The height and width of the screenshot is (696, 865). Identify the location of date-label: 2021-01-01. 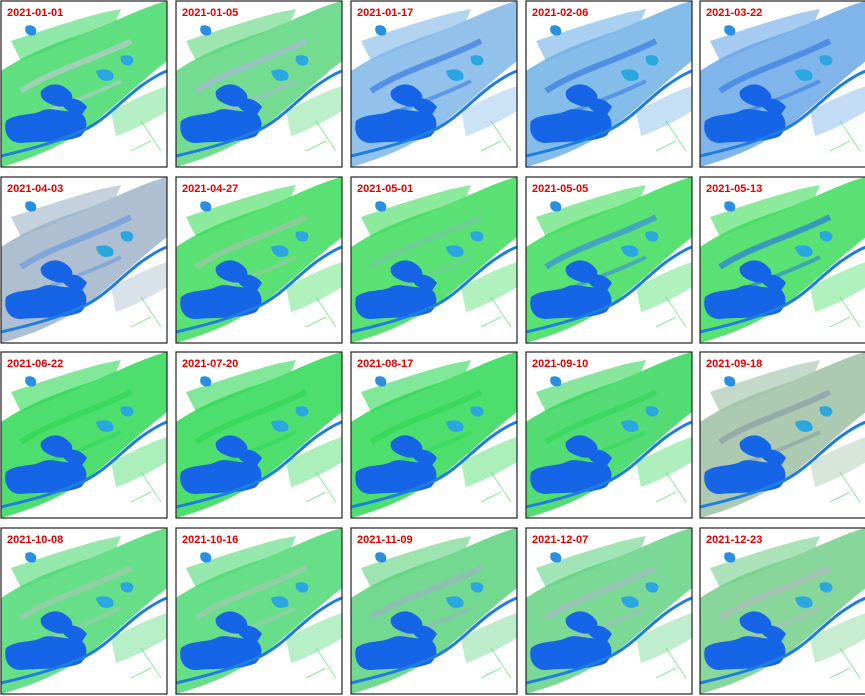
(35, 13).